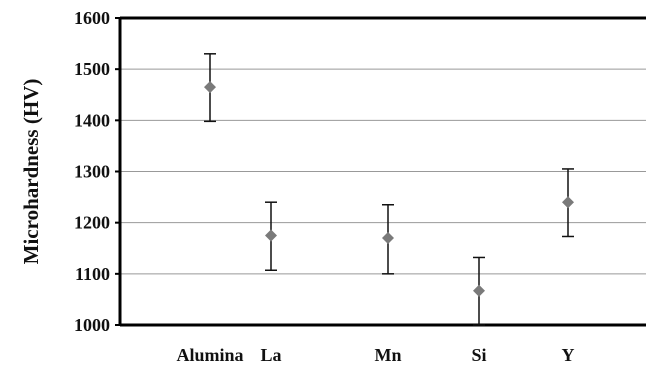 The height and width of the screenshot is (372, 646). Describe the element at coordinates (92, 325) in the screenshot. I see `y-tick-label: 1000` at that location.